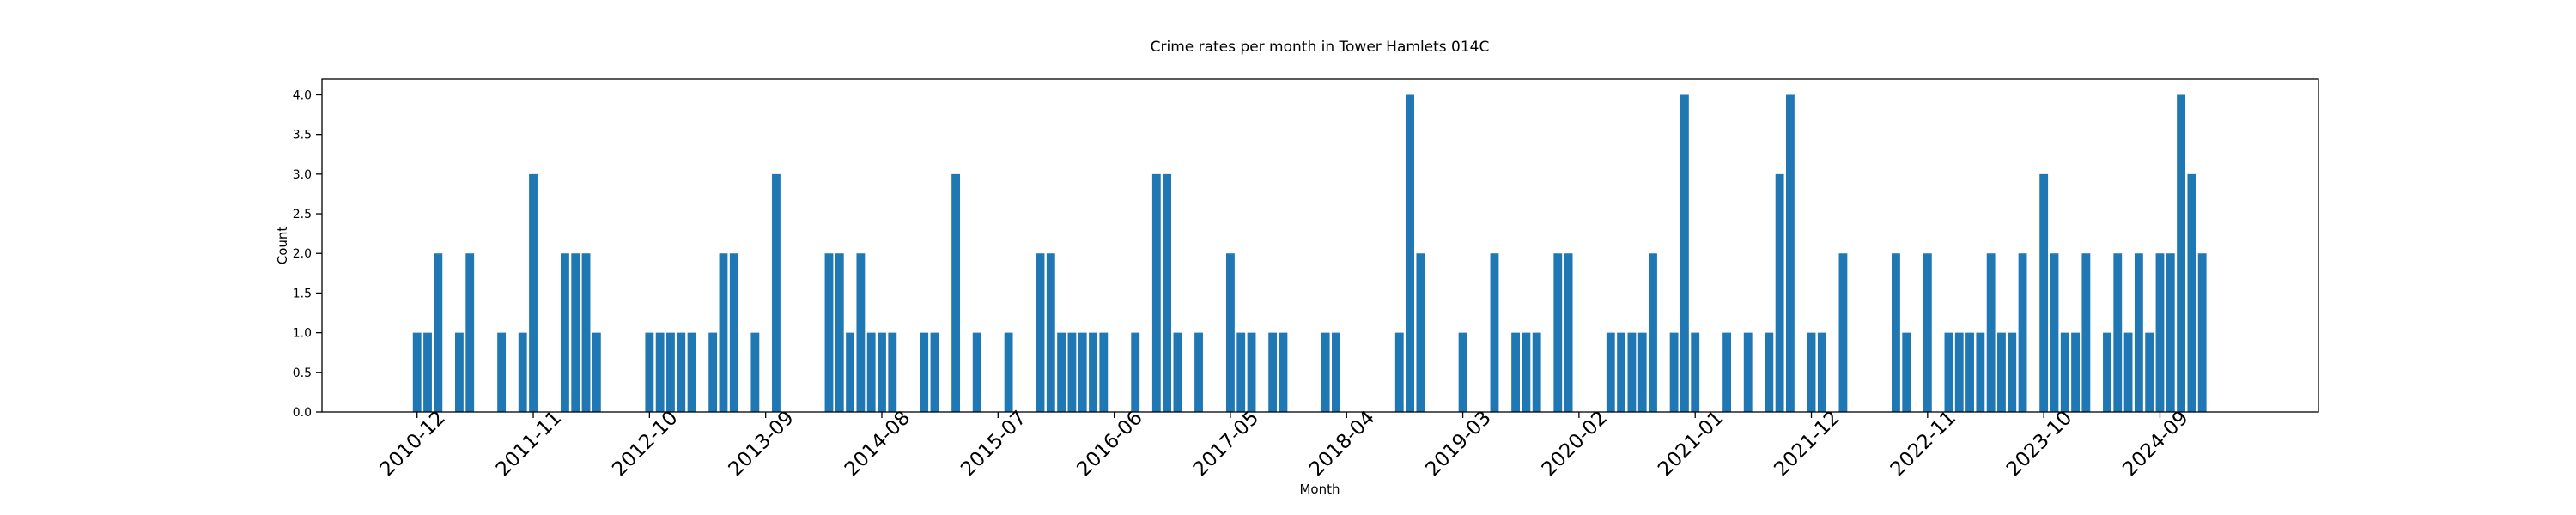 The image size is (2576, 515). I want to click on y-axis-label: Count, so click(282, 246).